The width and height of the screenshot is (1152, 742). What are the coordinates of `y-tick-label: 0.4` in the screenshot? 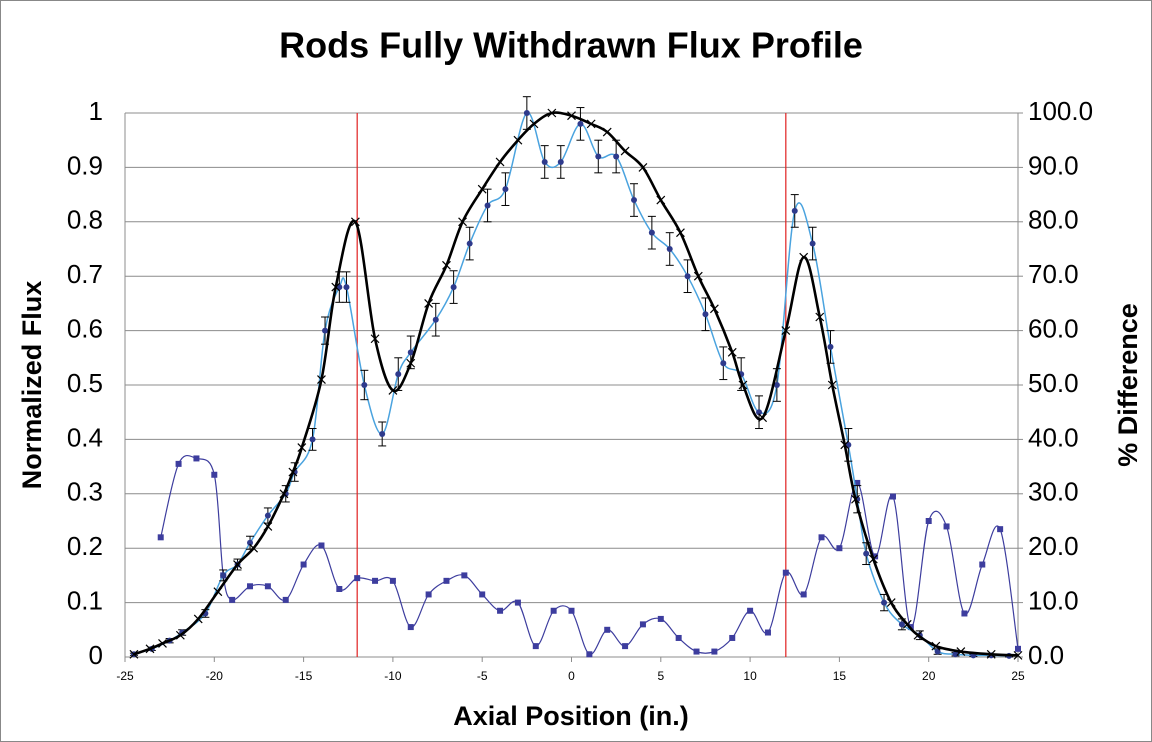 It's located at (85, 437).